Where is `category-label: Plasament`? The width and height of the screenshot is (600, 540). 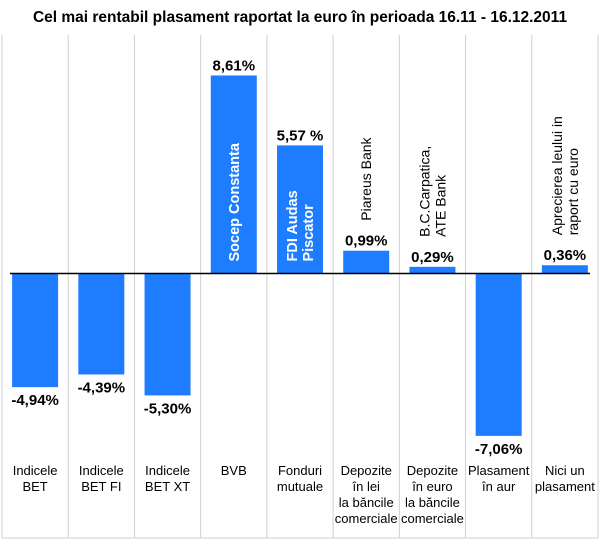 category-label: Plasament is located at coordinates (499, 470).